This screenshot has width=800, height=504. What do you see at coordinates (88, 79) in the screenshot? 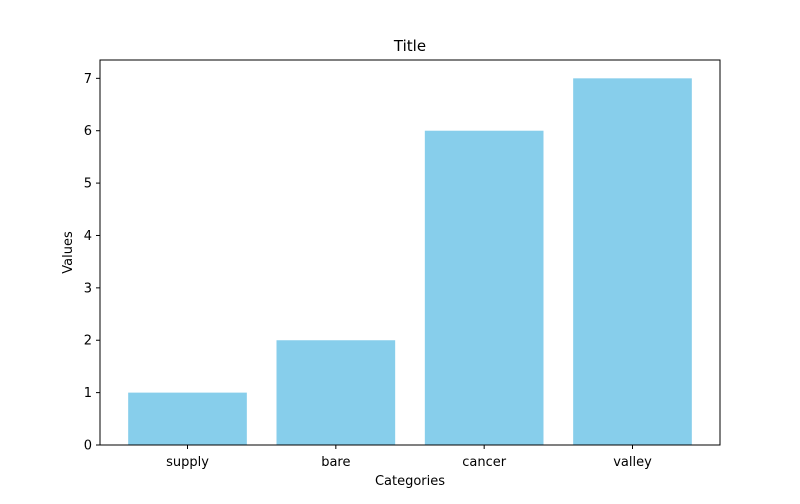
I see `y-tick-label: 7` at bounding box center [88, 79].